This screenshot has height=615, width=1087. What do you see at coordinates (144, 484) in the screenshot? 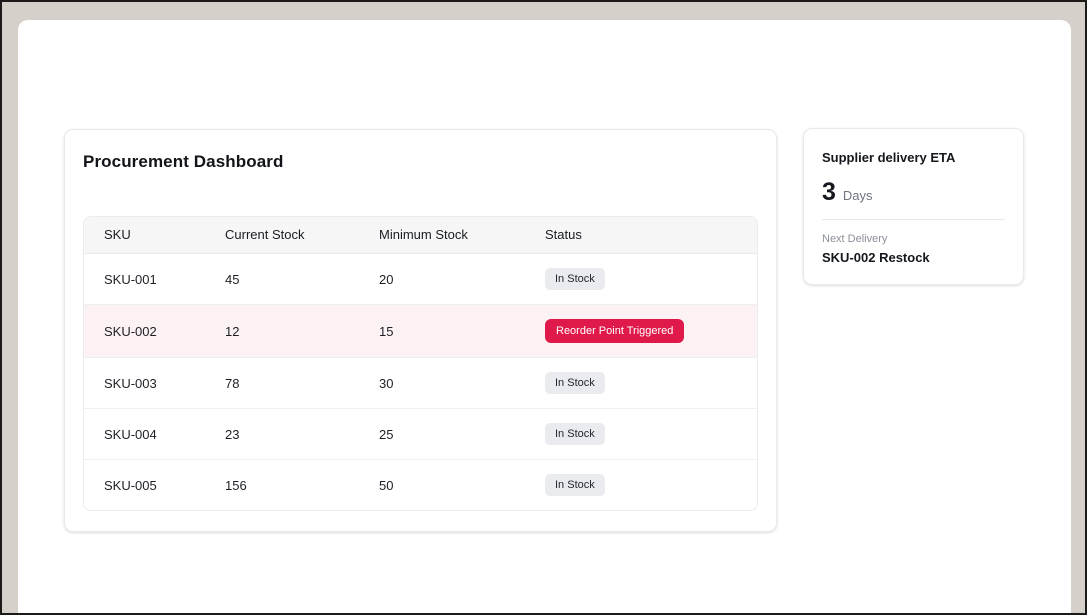
I see `sku-cell: SKU-005` at bounding box center [144, 484].